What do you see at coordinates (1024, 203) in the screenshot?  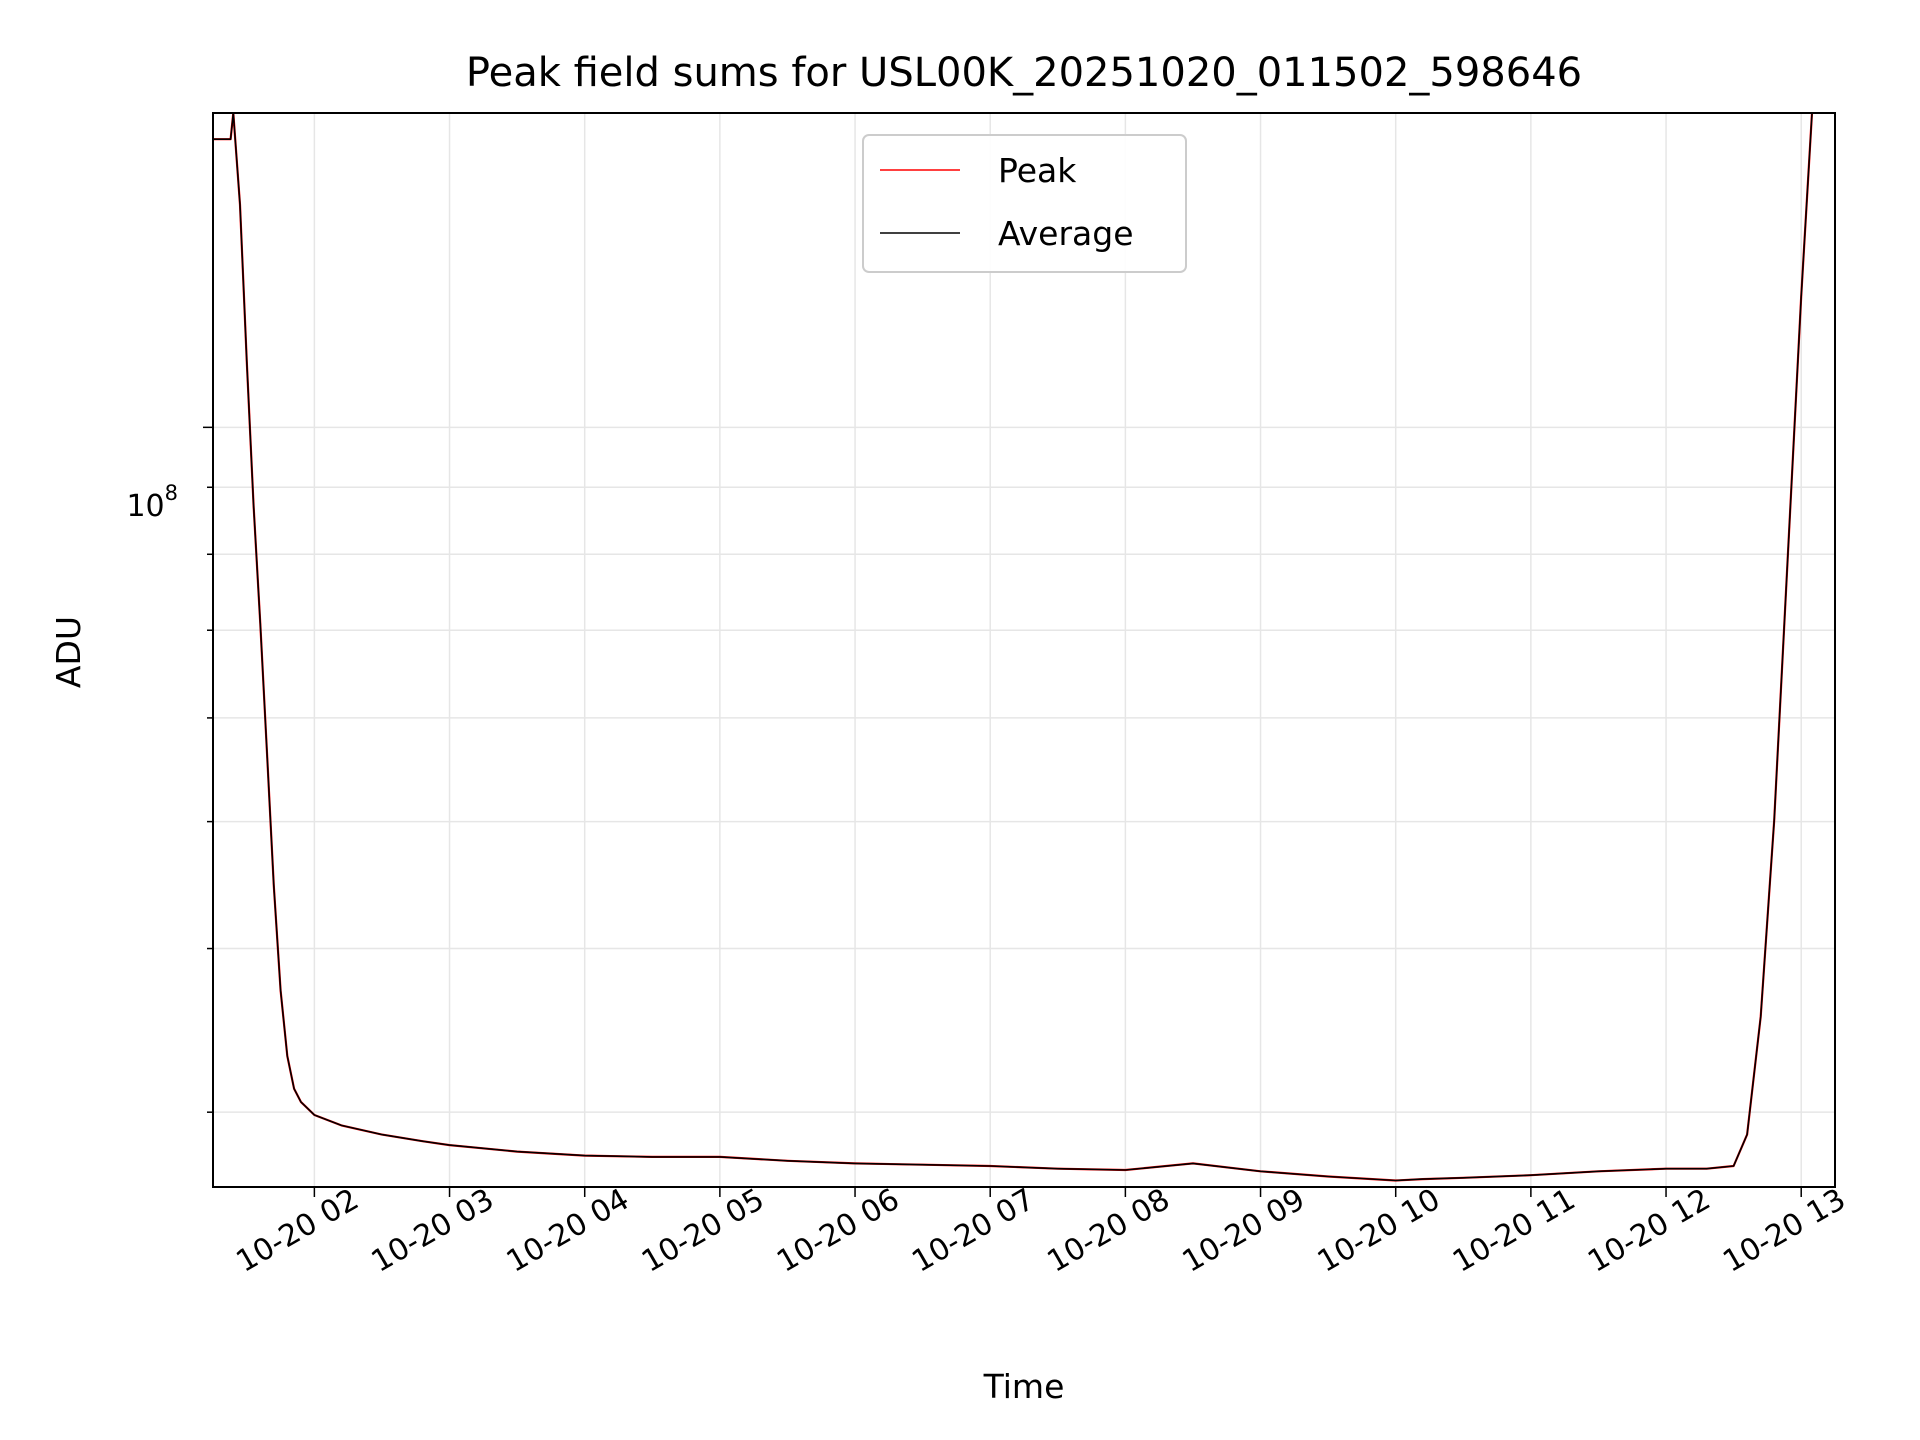 I see `legend: Peak Average` at bounding box center [1024, 203].